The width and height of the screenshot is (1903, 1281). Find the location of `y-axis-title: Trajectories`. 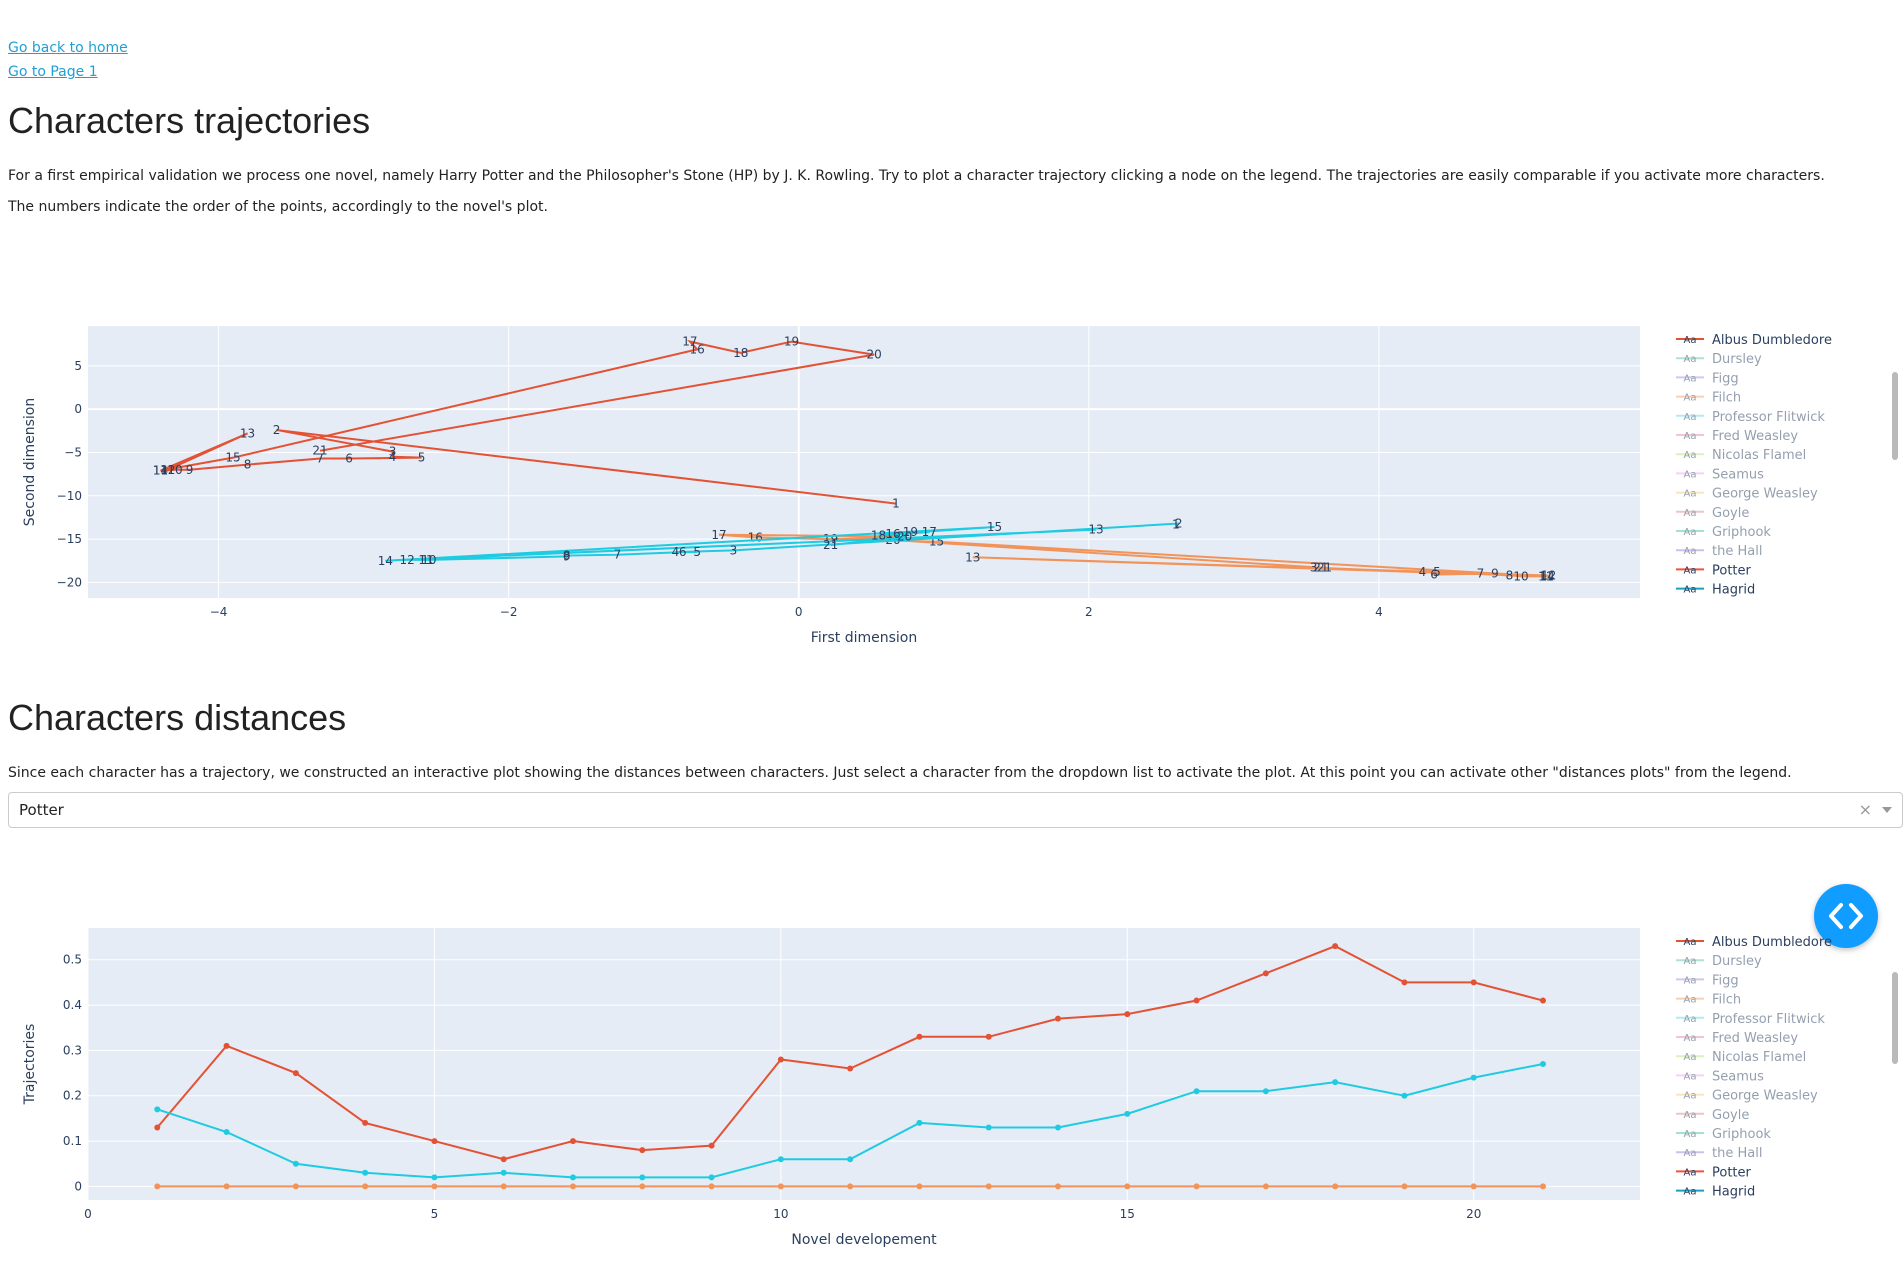

y-axis-title: Trajectories is located at coordinates (30, 1065).